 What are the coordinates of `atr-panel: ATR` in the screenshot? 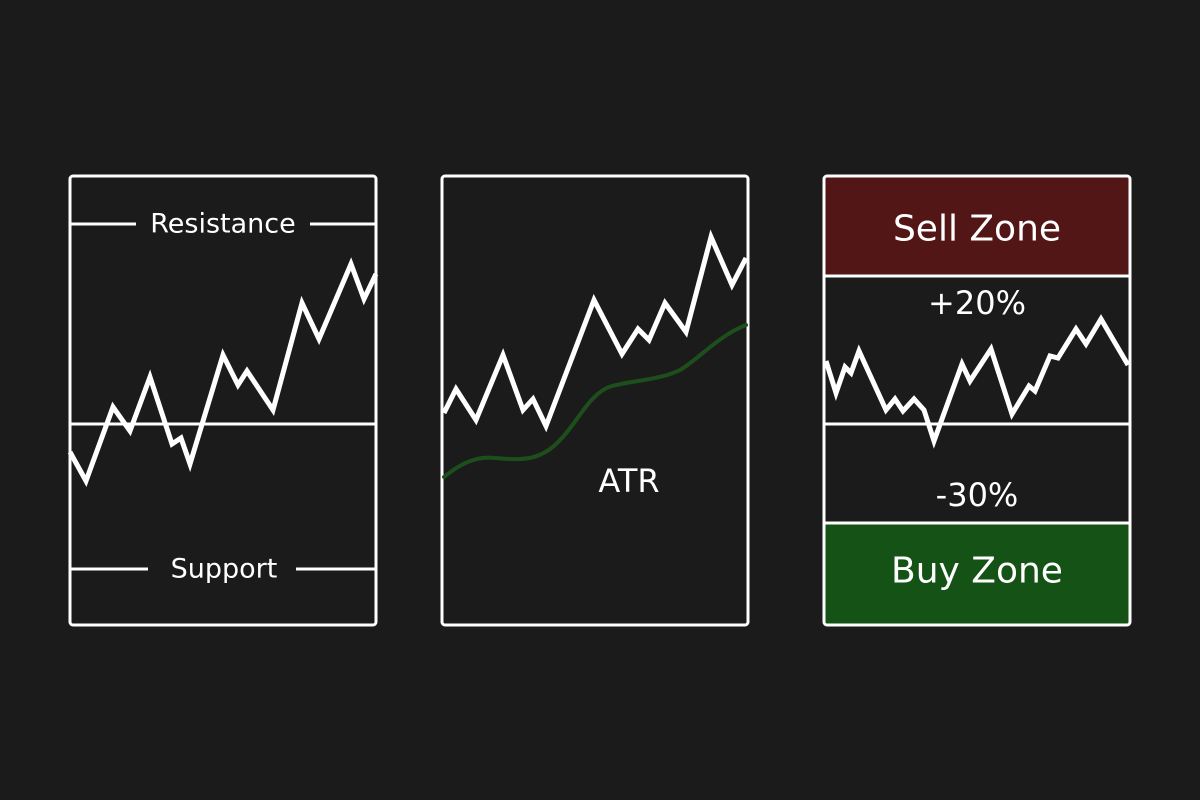 It's located at (595, 400).